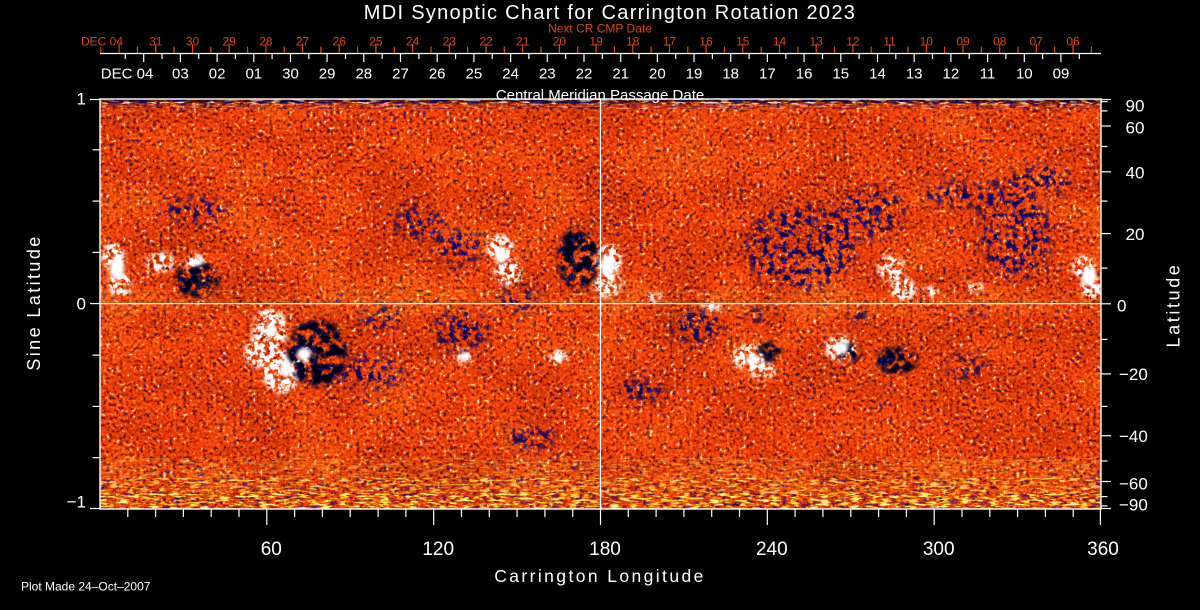 The height and width of the screenshot is (610, 1200). Describe the element at coordinates (939, 549) in the screenshot. I see `svg-text: 300` at that location.